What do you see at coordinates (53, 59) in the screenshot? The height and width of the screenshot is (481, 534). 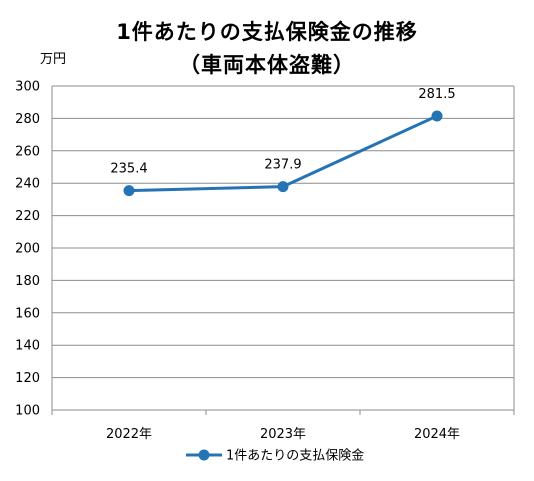 I see `y-axis-unit-label: 万円` at bounding box center [53, 59].